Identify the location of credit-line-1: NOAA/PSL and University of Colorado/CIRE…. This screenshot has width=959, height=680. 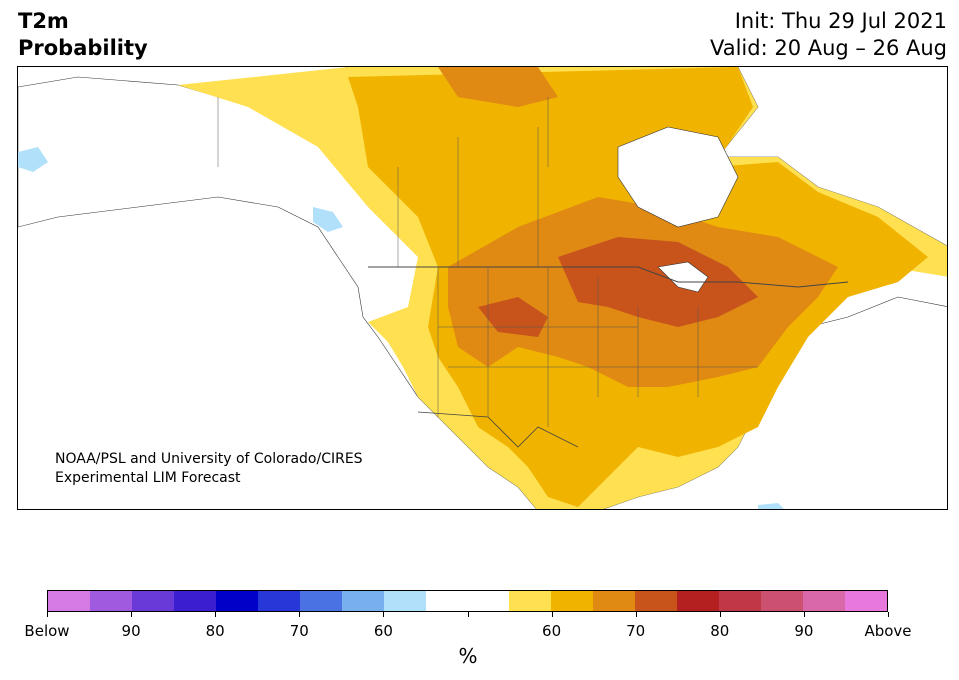
(209, 459).